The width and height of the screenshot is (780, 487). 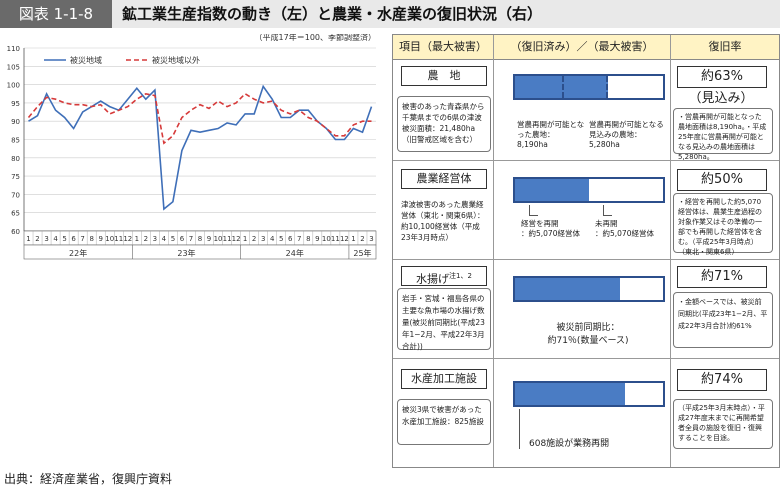 What do you see at coordinates (15, 232) in the screenshot?
I see `y-tick-label: 60` at bounding box center [15, 232].